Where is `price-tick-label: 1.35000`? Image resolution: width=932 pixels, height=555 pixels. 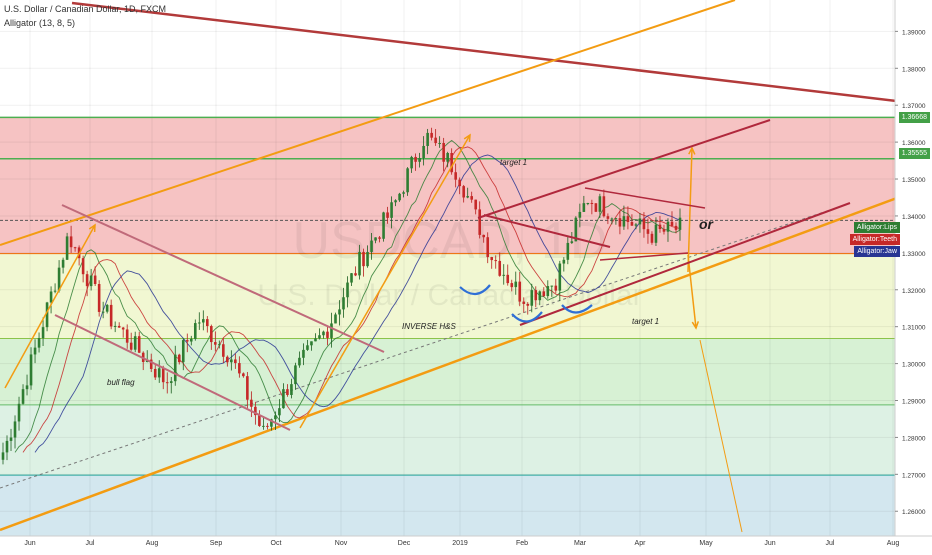
price-tick-label: 1.35000 is located at coordinates (914, 180).